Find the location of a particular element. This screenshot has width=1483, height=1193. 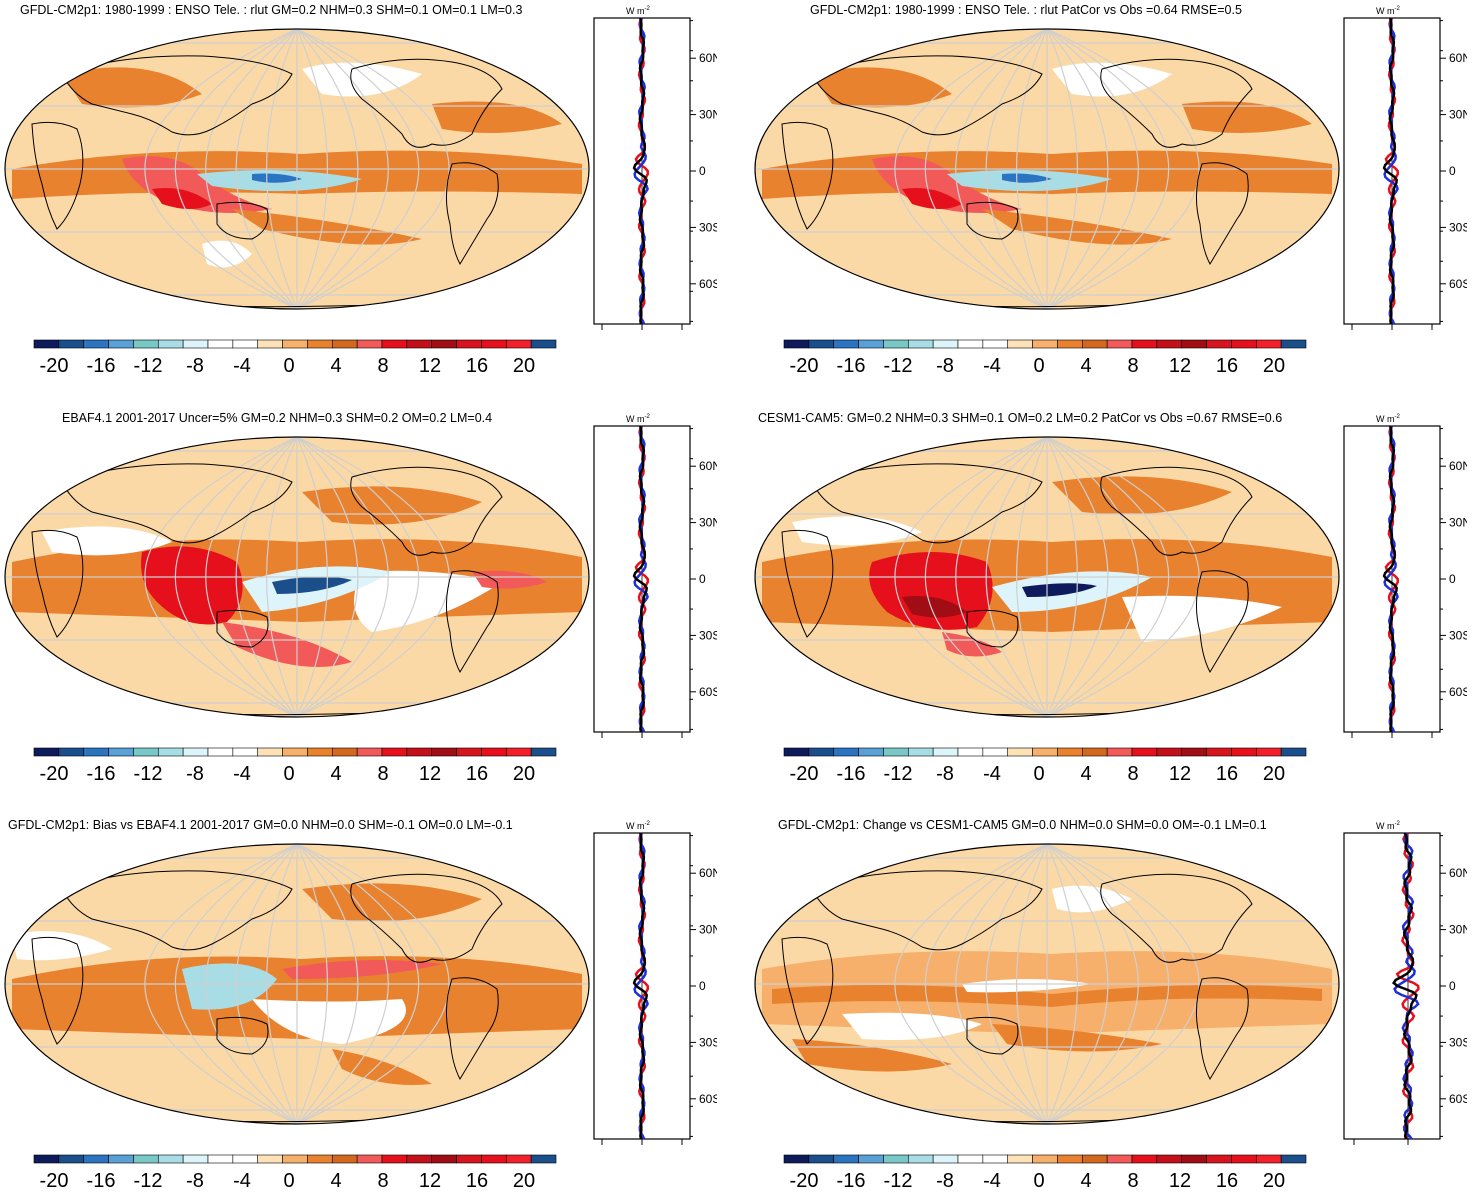

colorbar-label: -16 is located at coordinates (101, 1181).